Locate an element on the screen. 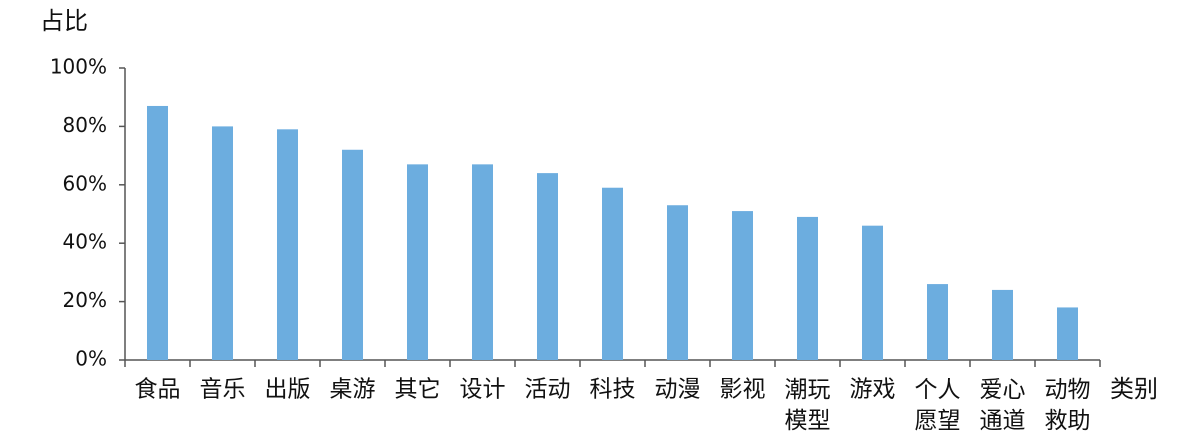 Image resolution: width=1200 pixels, height=434 pixels. x-tick-label: 音乐 is located at coordinates (223, 390).